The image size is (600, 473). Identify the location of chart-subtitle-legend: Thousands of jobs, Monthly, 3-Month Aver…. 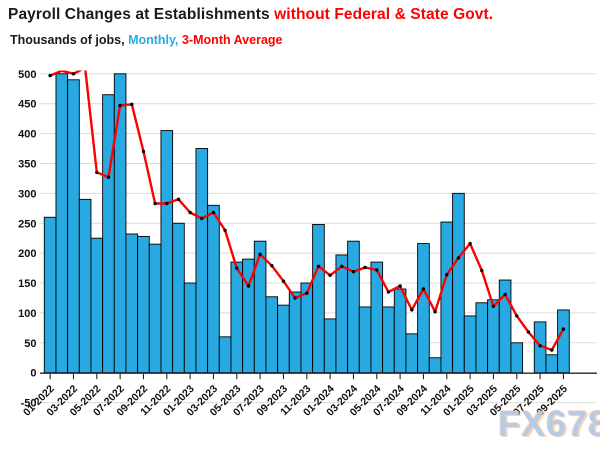
(146, 40).